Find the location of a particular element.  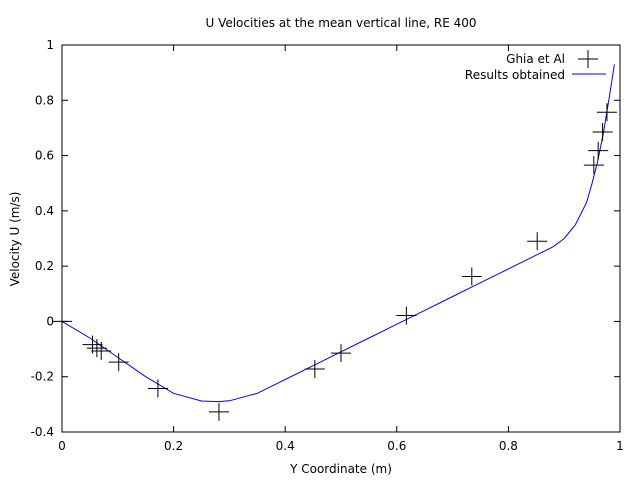

y-tick-label: 0.8 is located at coordinates (44, 100).